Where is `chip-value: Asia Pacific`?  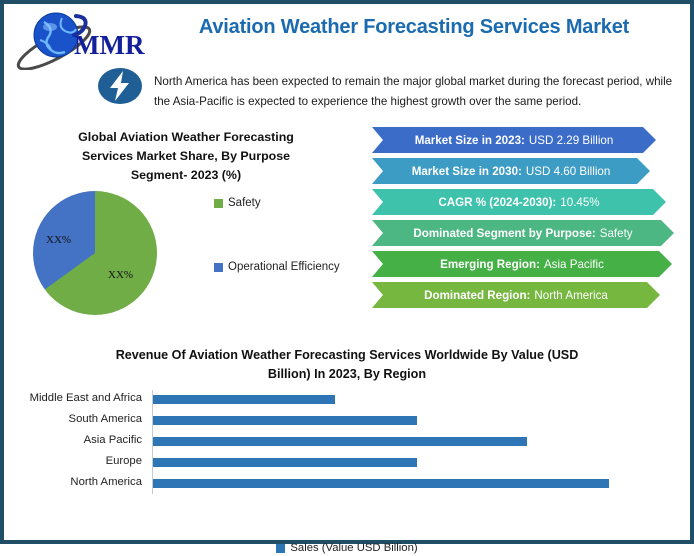 chip-value: Asia Pacific is located at coordinates (573, 264).